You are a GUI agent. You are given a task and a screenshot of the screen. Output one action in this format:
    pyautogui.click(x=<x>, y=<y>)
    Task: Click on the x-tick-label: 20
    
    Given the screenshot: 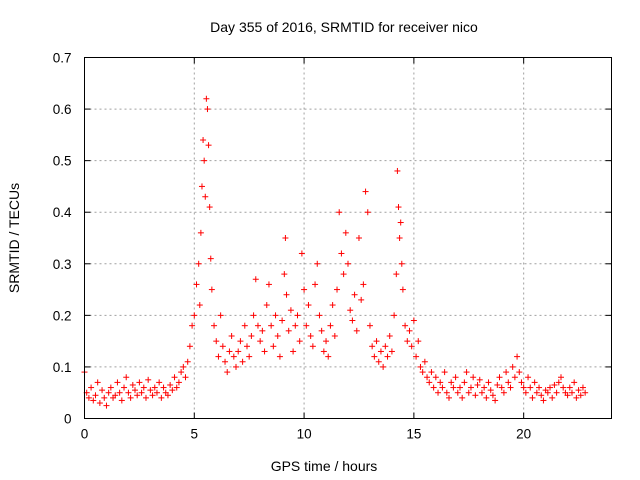 What is the action you would take?
    pyautogui.click(x=523, y=434)
    